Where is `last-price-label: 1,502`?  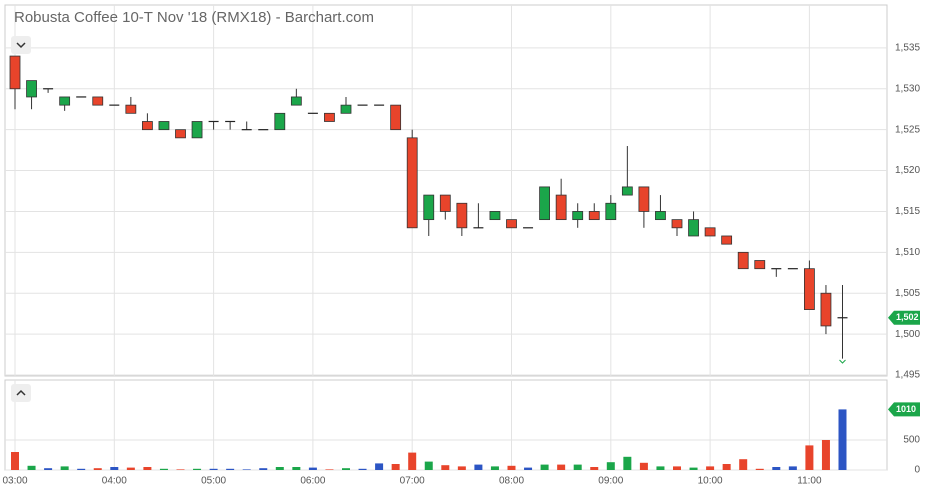
last-price-label: 1,502 is located at coordinates (907, 317).